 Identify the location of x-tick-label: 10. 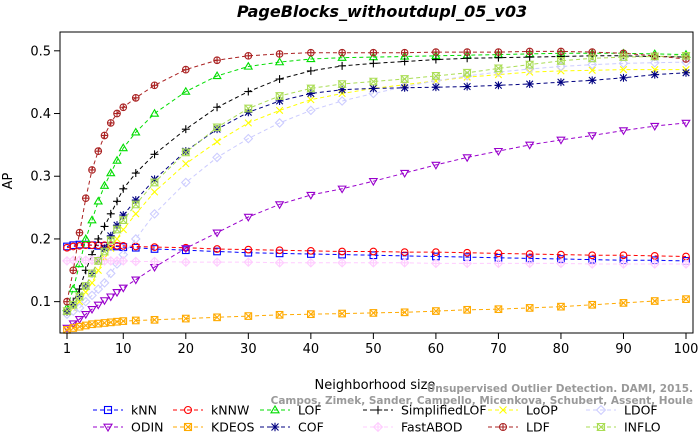
(123, 349).